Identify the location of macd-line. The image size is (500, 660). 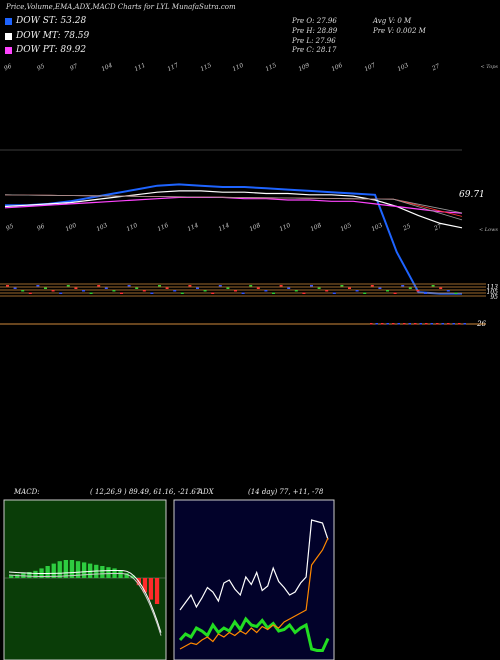
(85, 601).